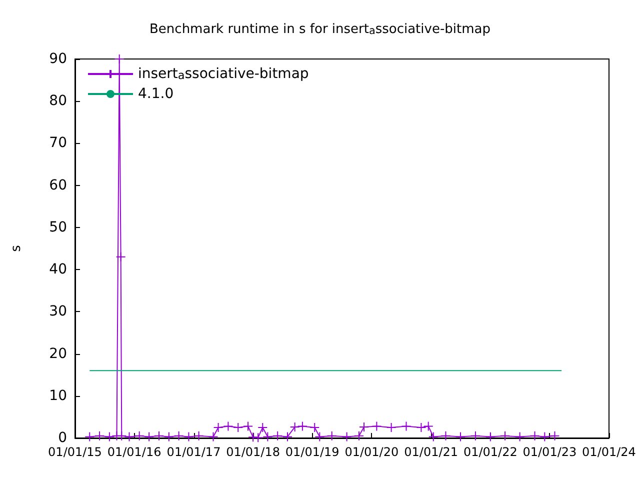 Image resolution: width=640 pixels, height=480 pixels. I want to click on y-tick-label: 90, so click(58, 59).